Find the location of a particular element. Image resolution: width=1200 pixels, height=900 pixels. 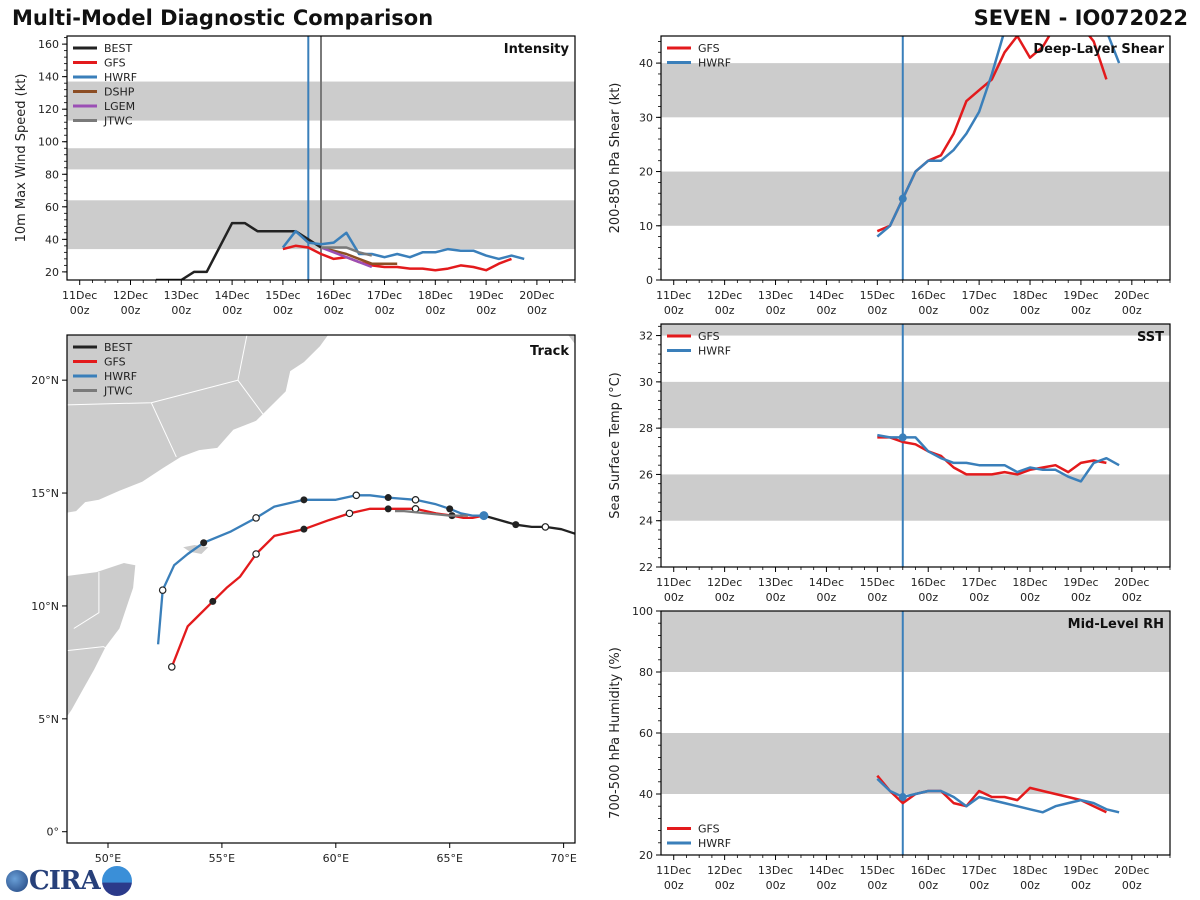

y-tick-label: 120 is located at coordinates (48, 109).